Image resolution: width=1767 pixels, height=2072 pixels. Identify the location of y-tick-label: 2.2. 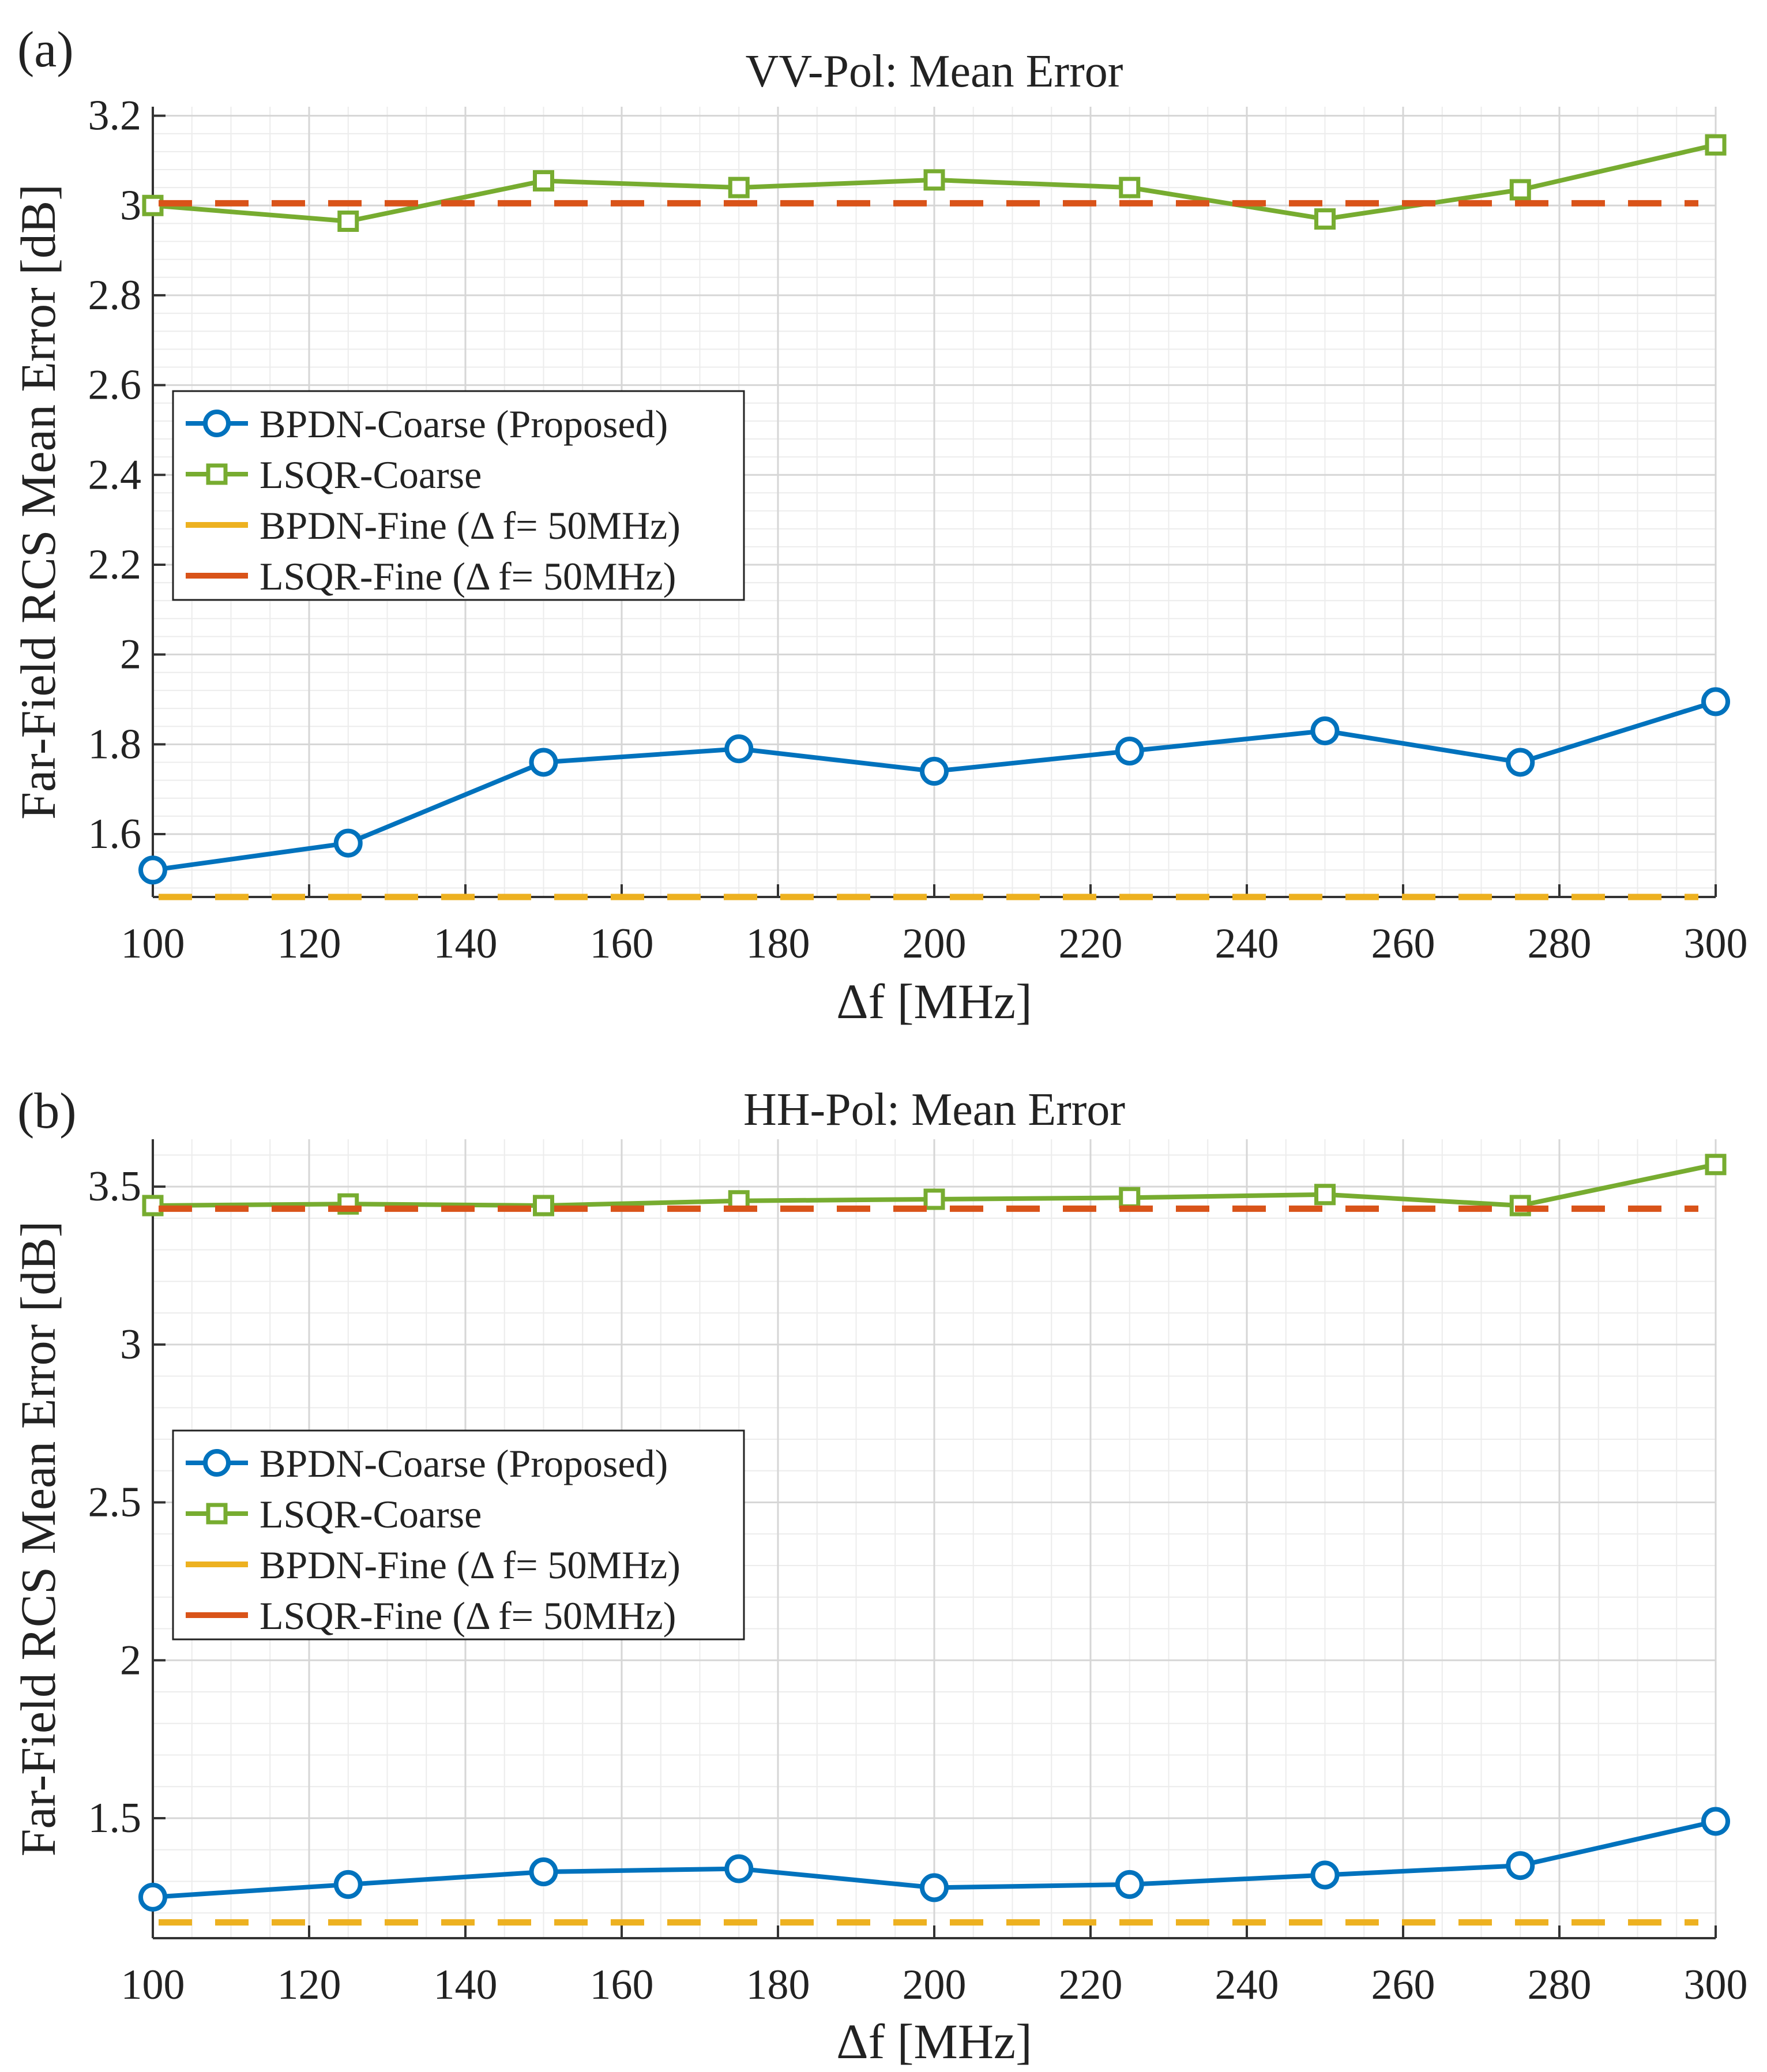
(115, 564).